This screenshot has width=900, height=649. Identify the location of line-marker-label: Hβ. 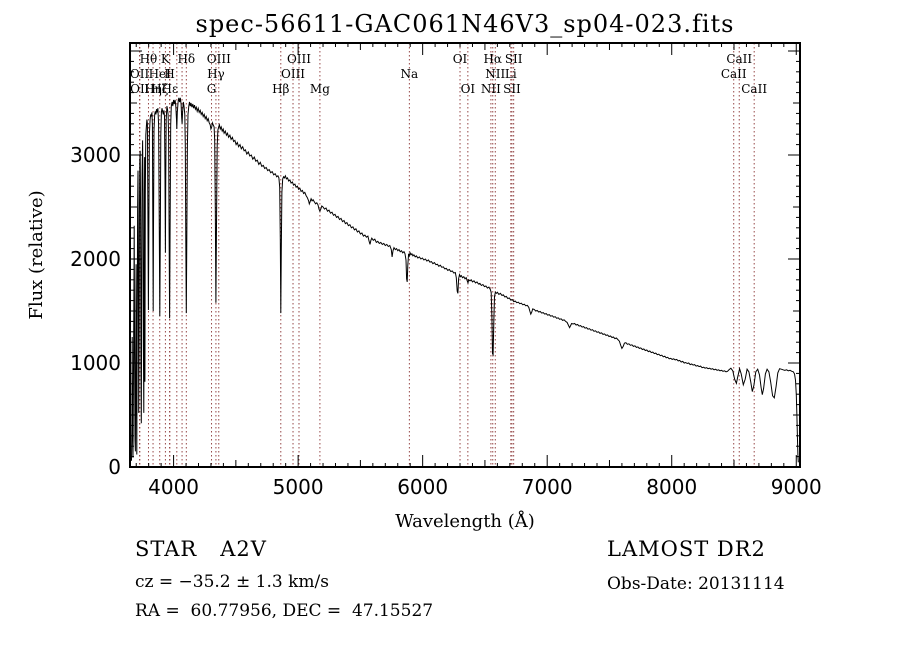
(280, 89).